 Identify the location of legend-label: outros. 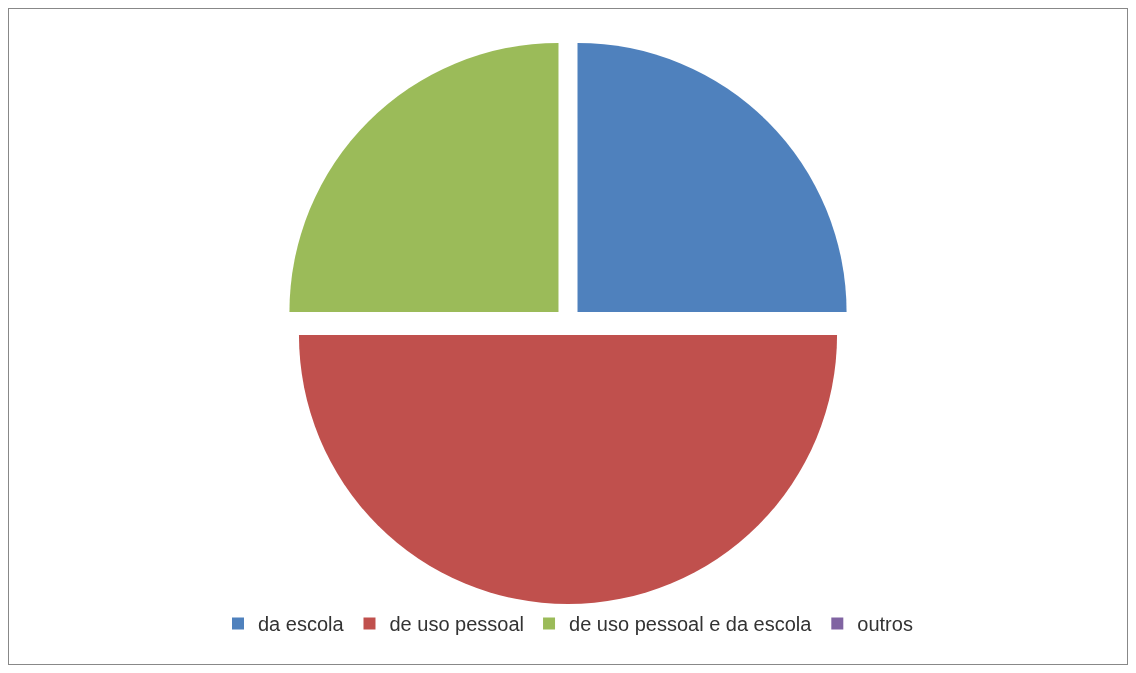
(885, 624).